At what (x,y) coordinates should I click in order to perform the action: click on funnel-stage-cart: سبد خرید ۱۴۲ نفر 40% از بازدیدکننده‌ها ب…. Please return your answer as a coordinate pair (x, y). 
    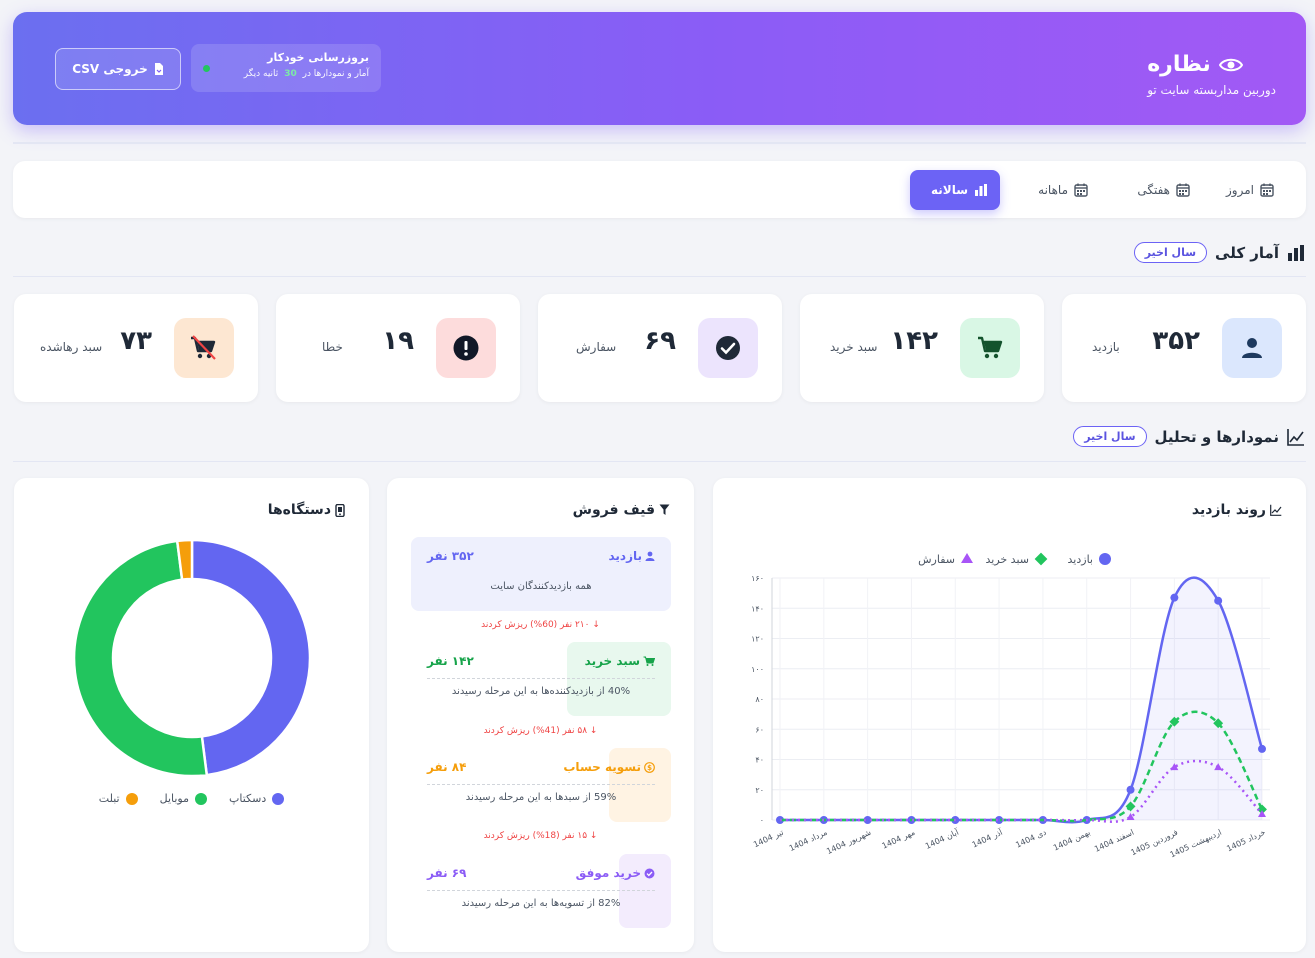
    Looking at the image, I should click on (541, 679).